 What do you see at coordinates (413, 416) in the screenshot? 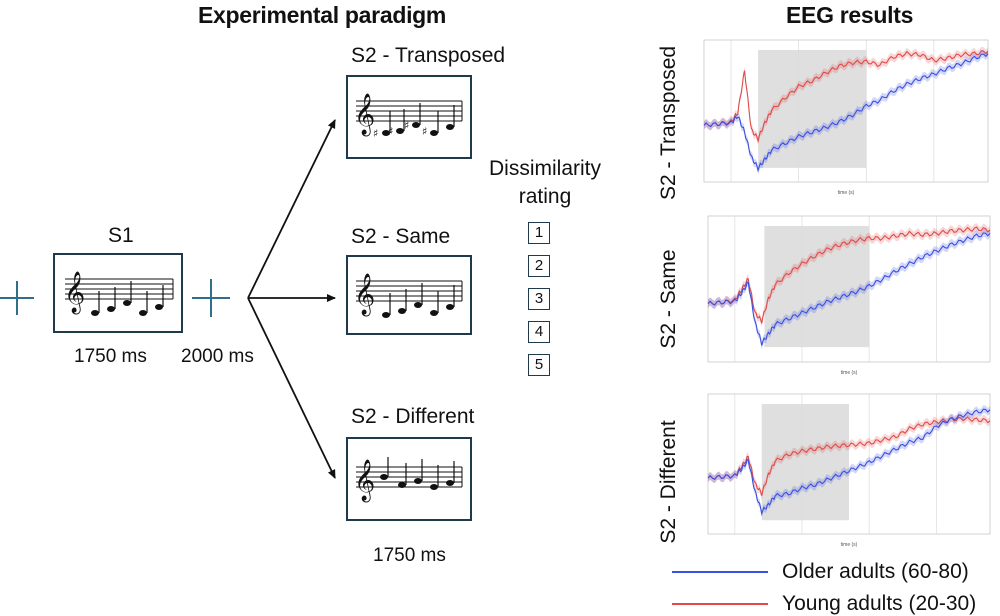
I see `s2-different-label: S2 - Different` at bounding box center [413, 416].